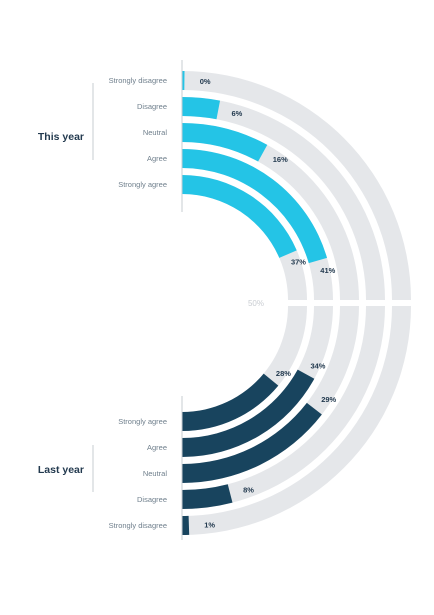 This screenshot has width=434, height=615. Describe the element at coordinates (328, 399) in the screenshot. I see `last-year-neutral-value-label: 29%` at that location.